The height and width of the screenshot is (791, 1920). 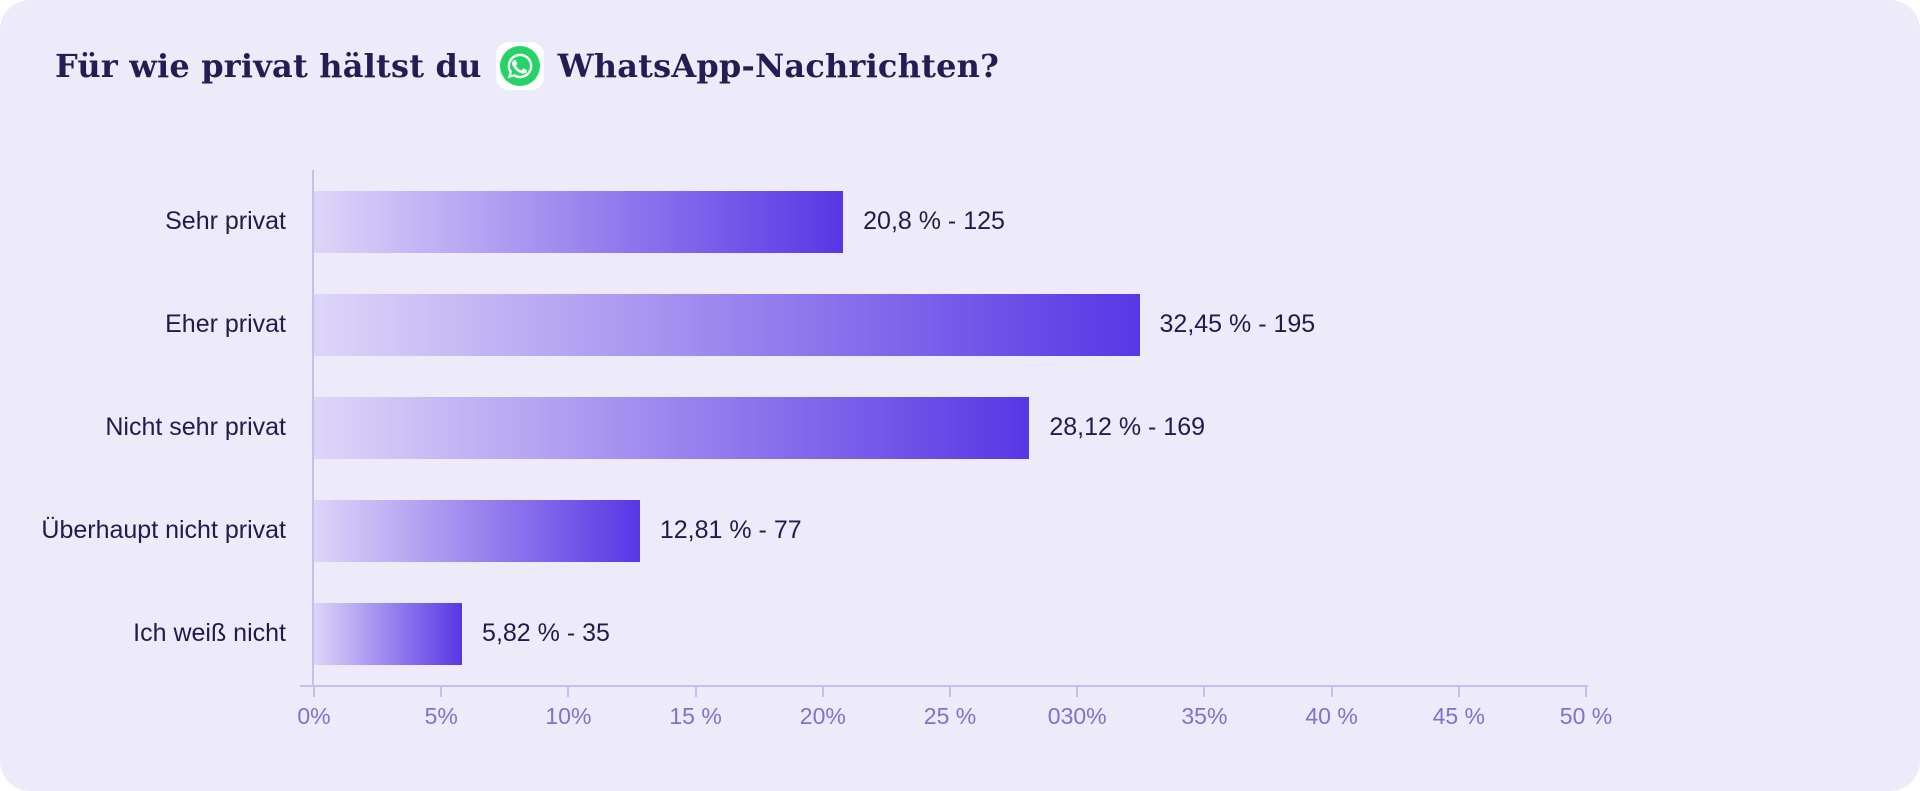 What do you see at coordinates (950, 633) in the screenshot?
I see `bar-row: 5,82 % - 35` at bounding box center [950, 633].